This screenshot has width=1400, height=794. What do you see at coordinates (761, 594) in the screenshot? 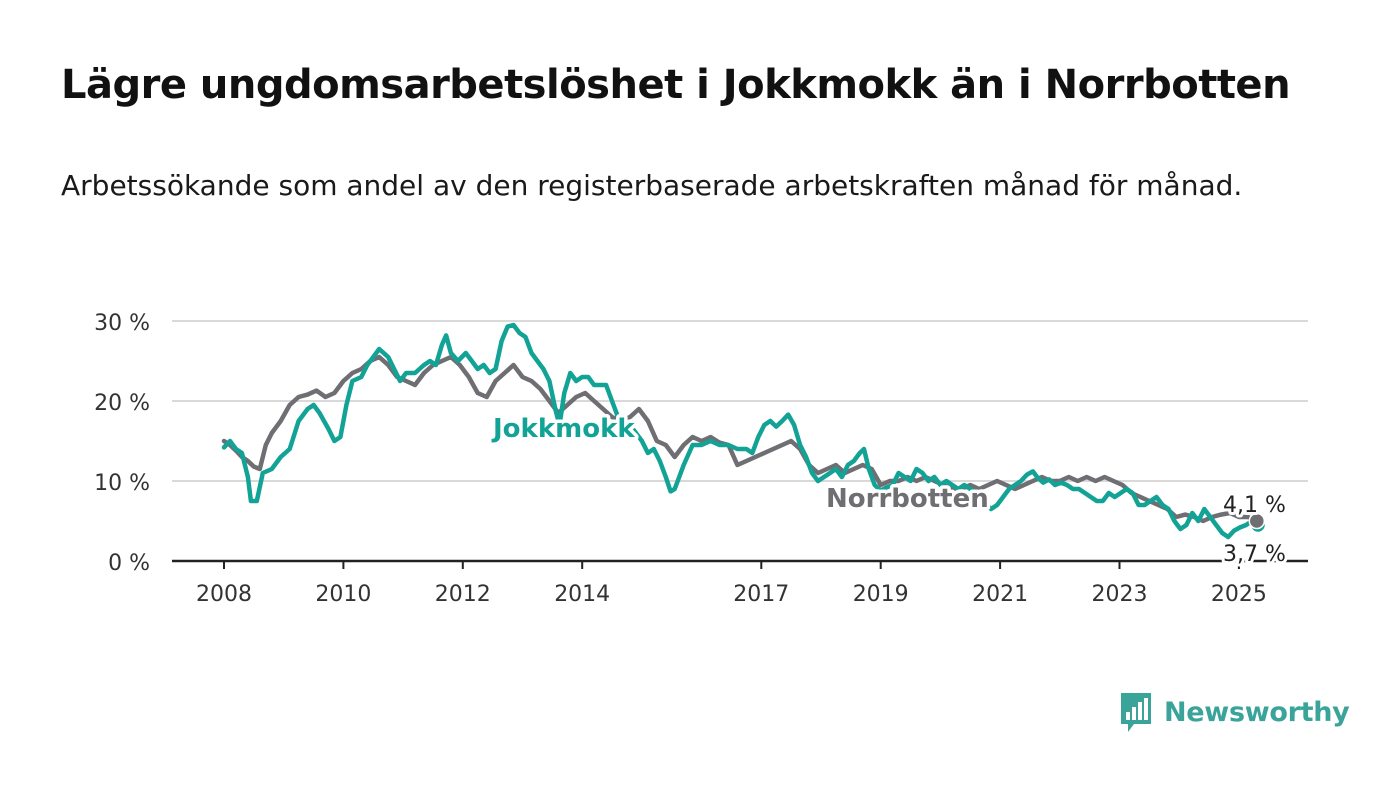
I see `x-tick-label: 2017` at bounding box center [761, 594].